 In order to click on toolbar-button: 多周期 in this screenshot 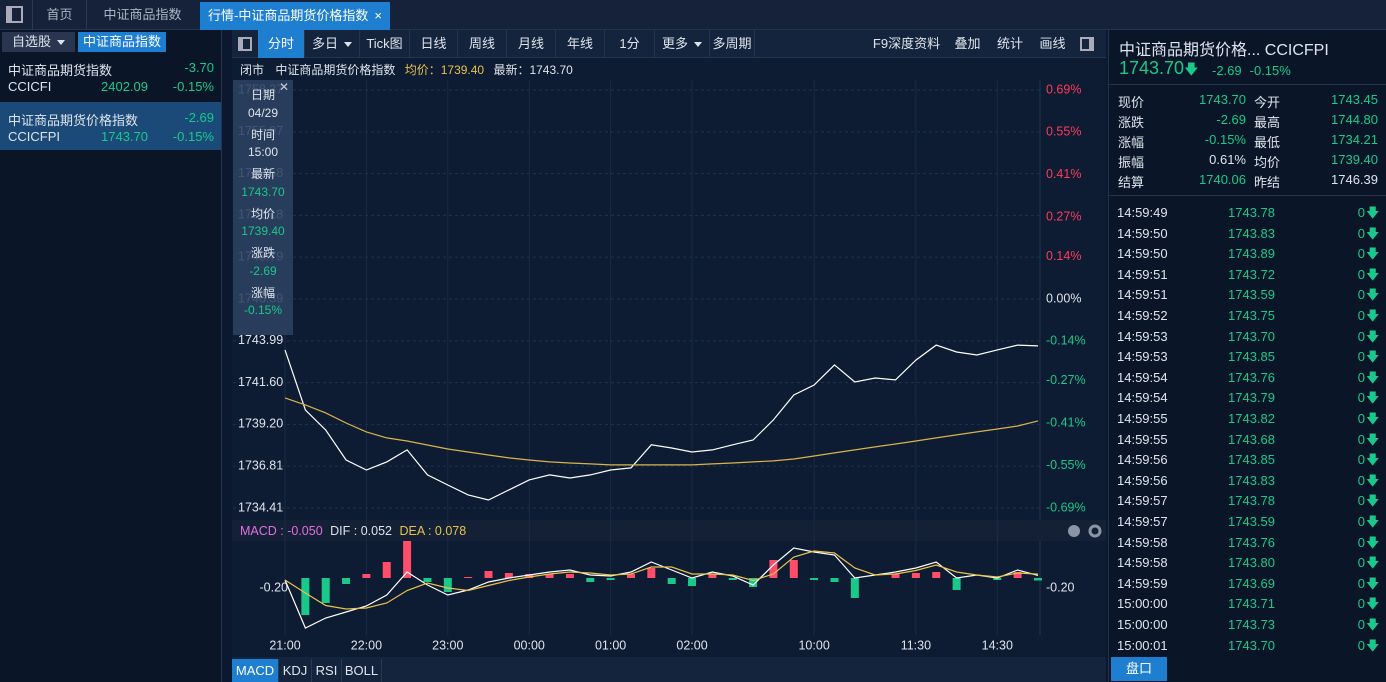, I will do `click(732, 44)`.